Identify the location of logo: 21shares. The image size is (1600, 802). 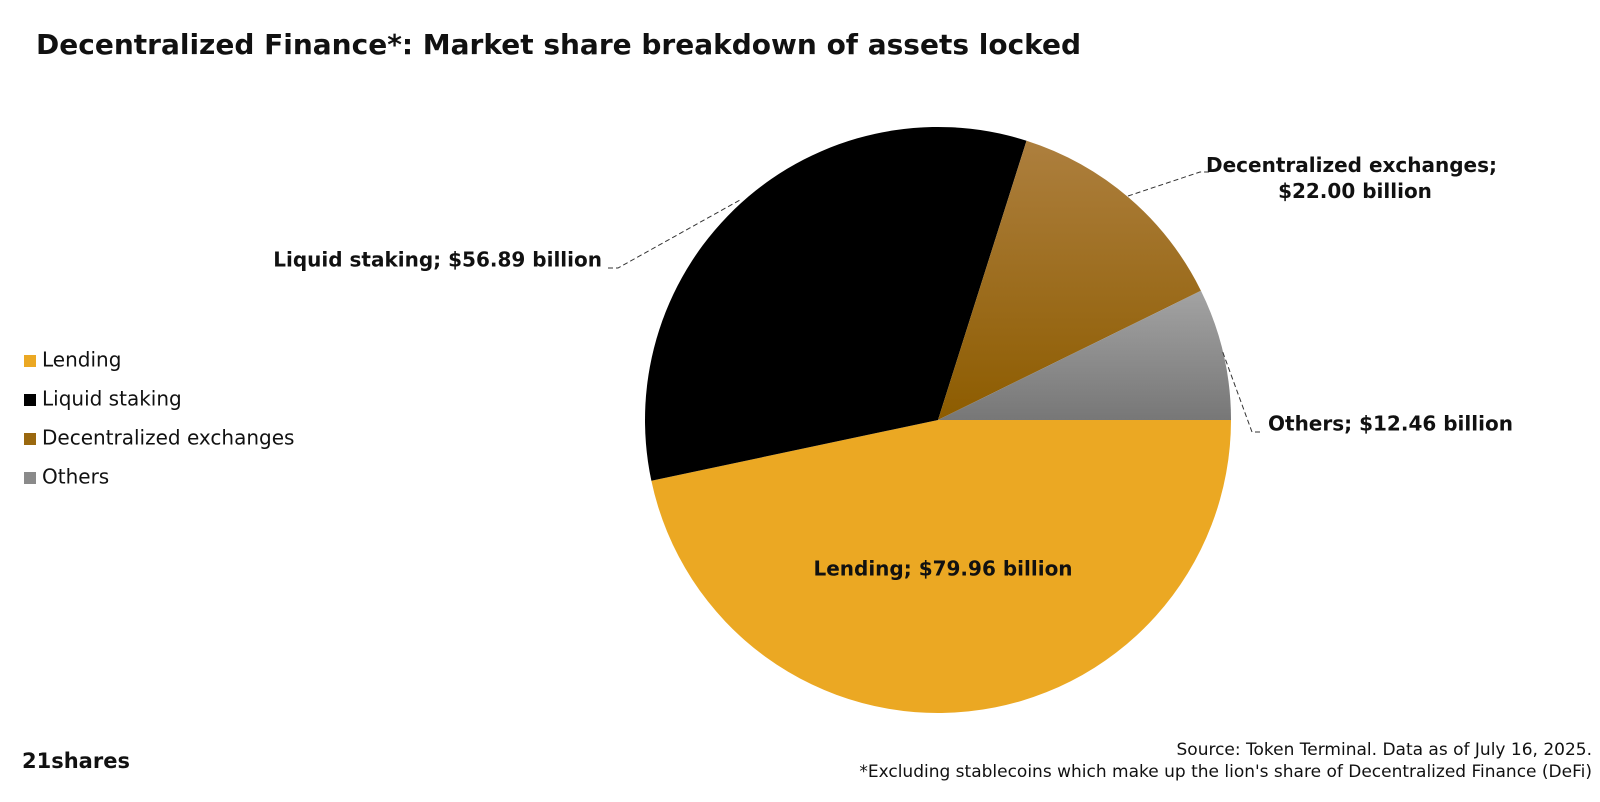
(76, 761).